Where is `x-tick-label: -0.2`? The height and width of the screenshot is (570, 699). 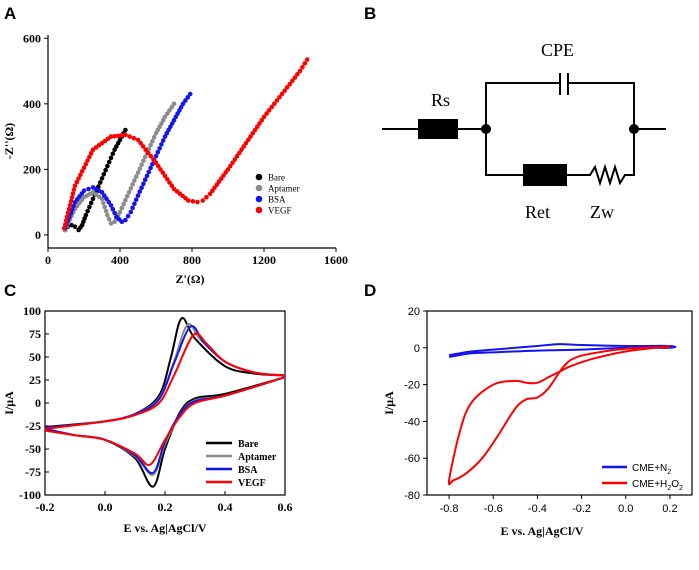 x-tick-label: -0.2 is located at coordinates (581, 509).